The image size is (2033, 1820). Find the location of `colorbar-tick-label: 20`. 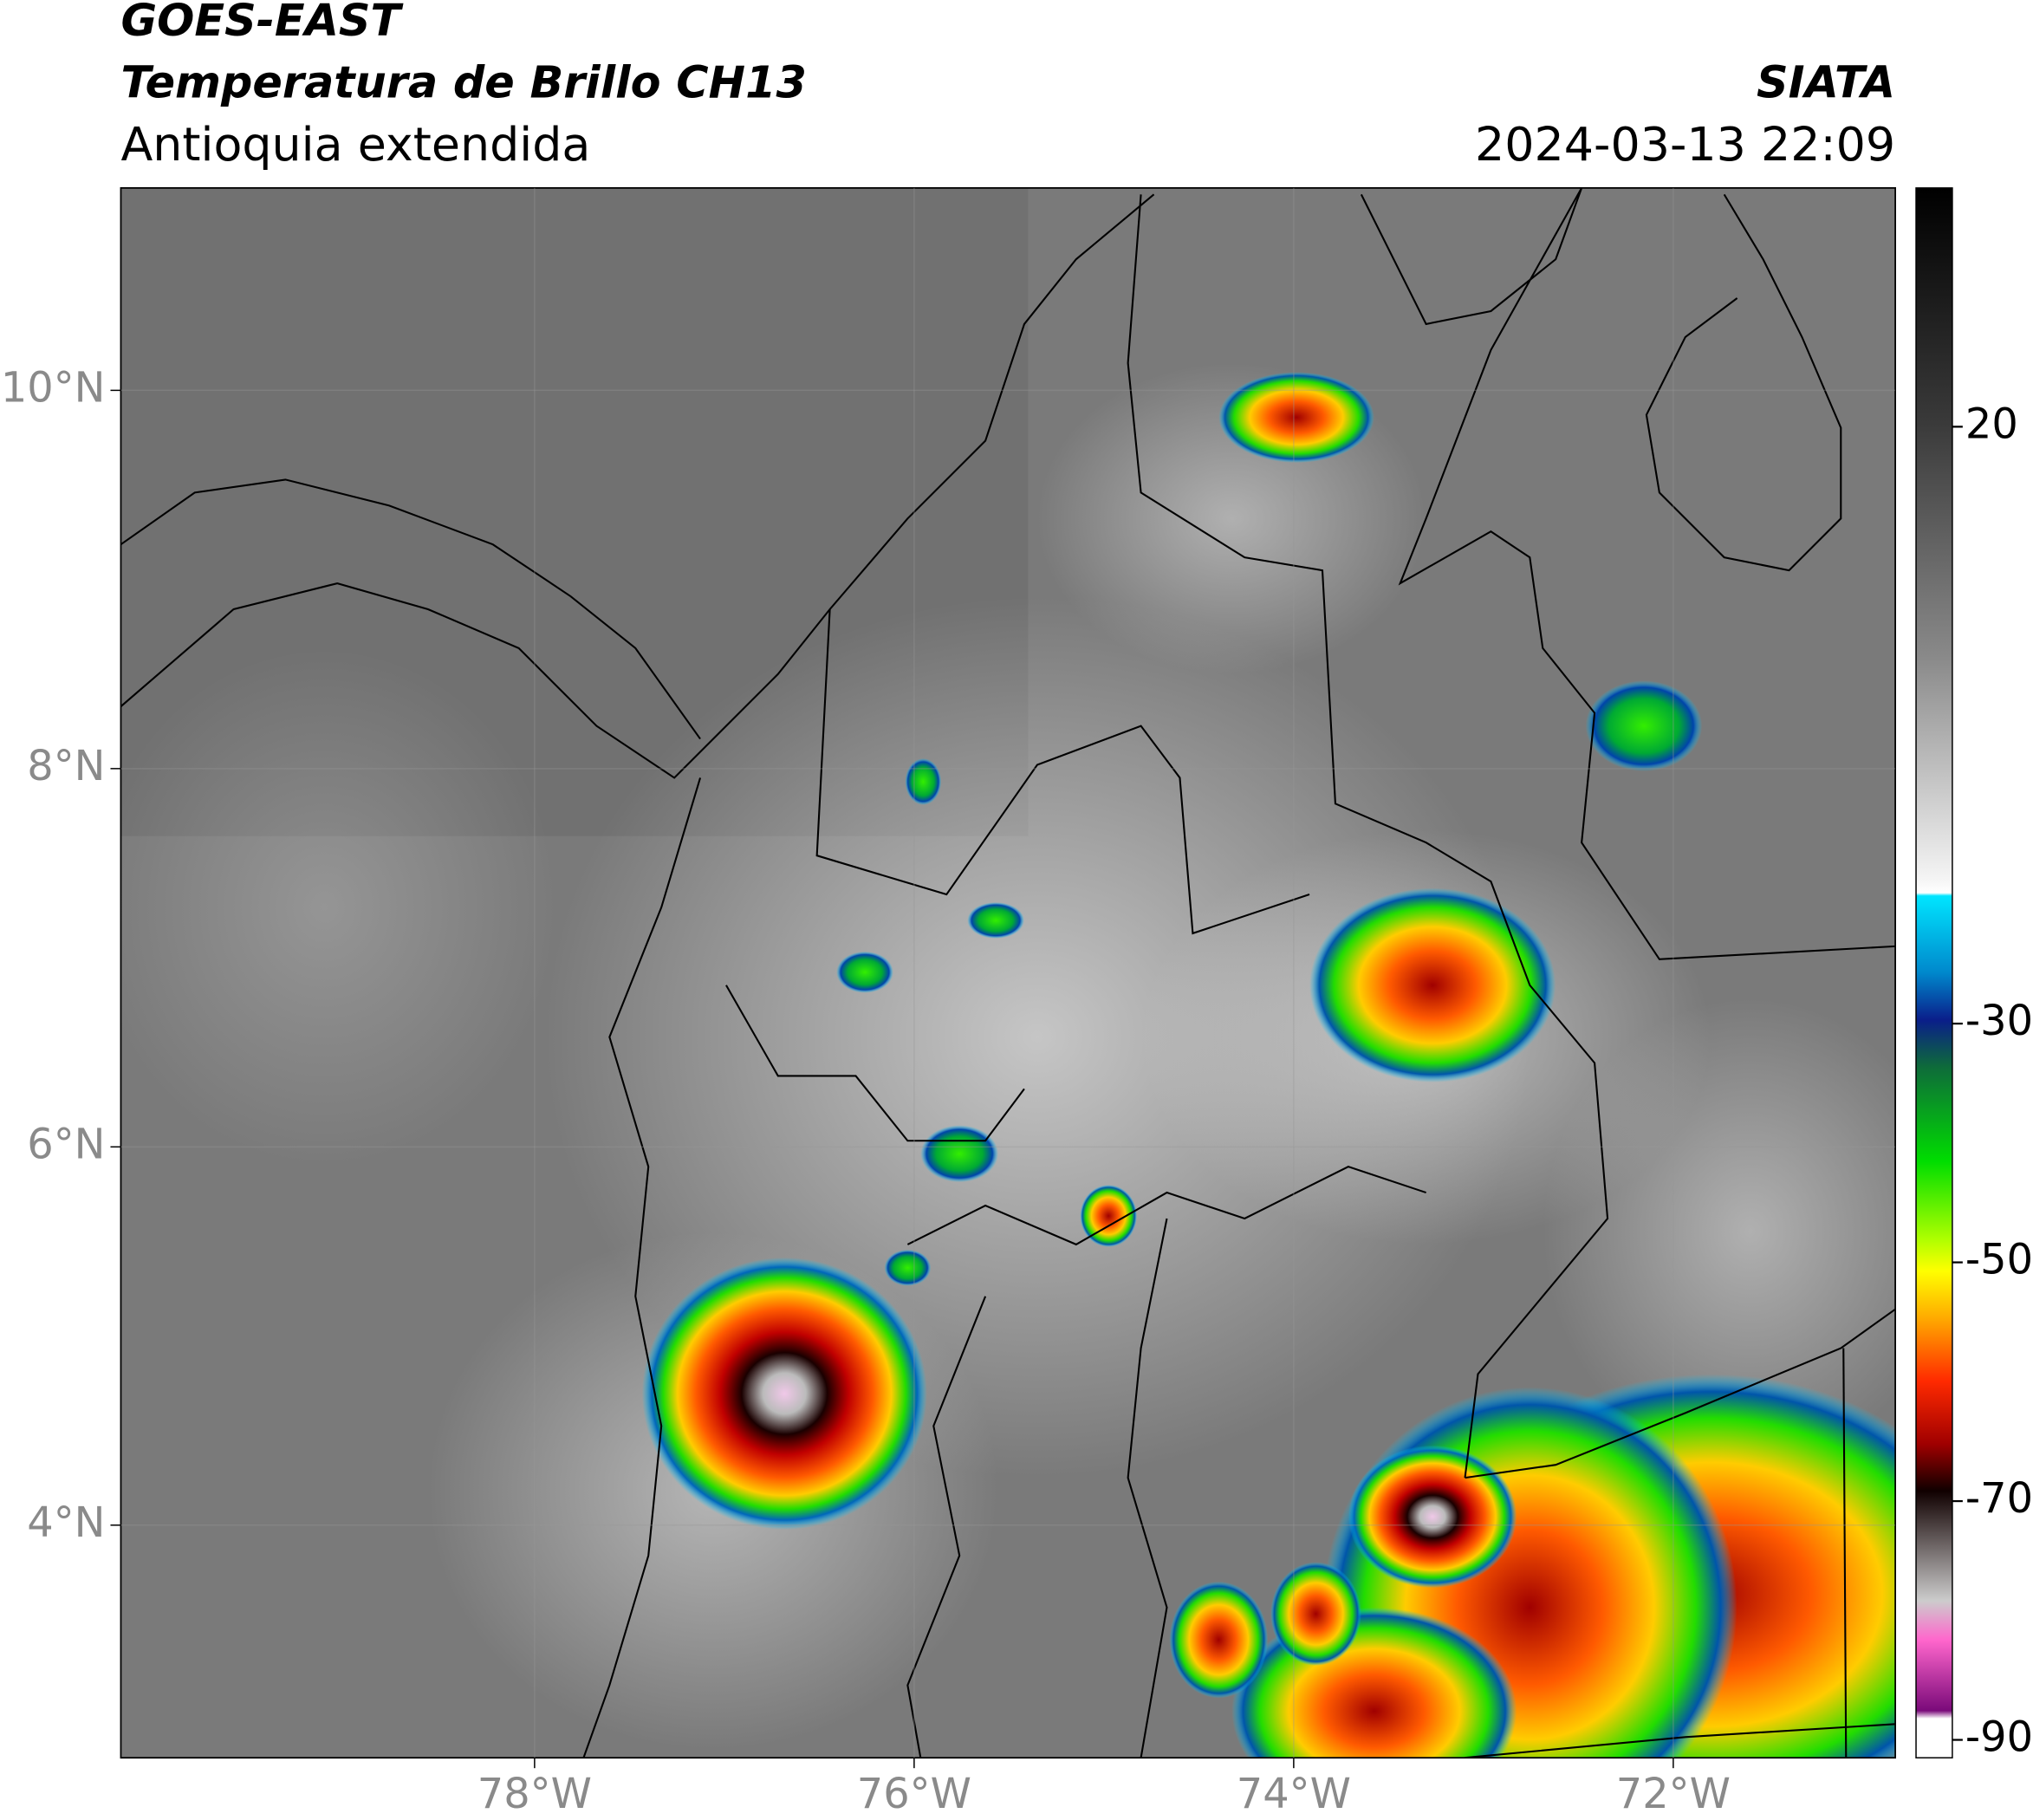

colorbar-tick-label: 20 is located at coordinates (1991, 424).